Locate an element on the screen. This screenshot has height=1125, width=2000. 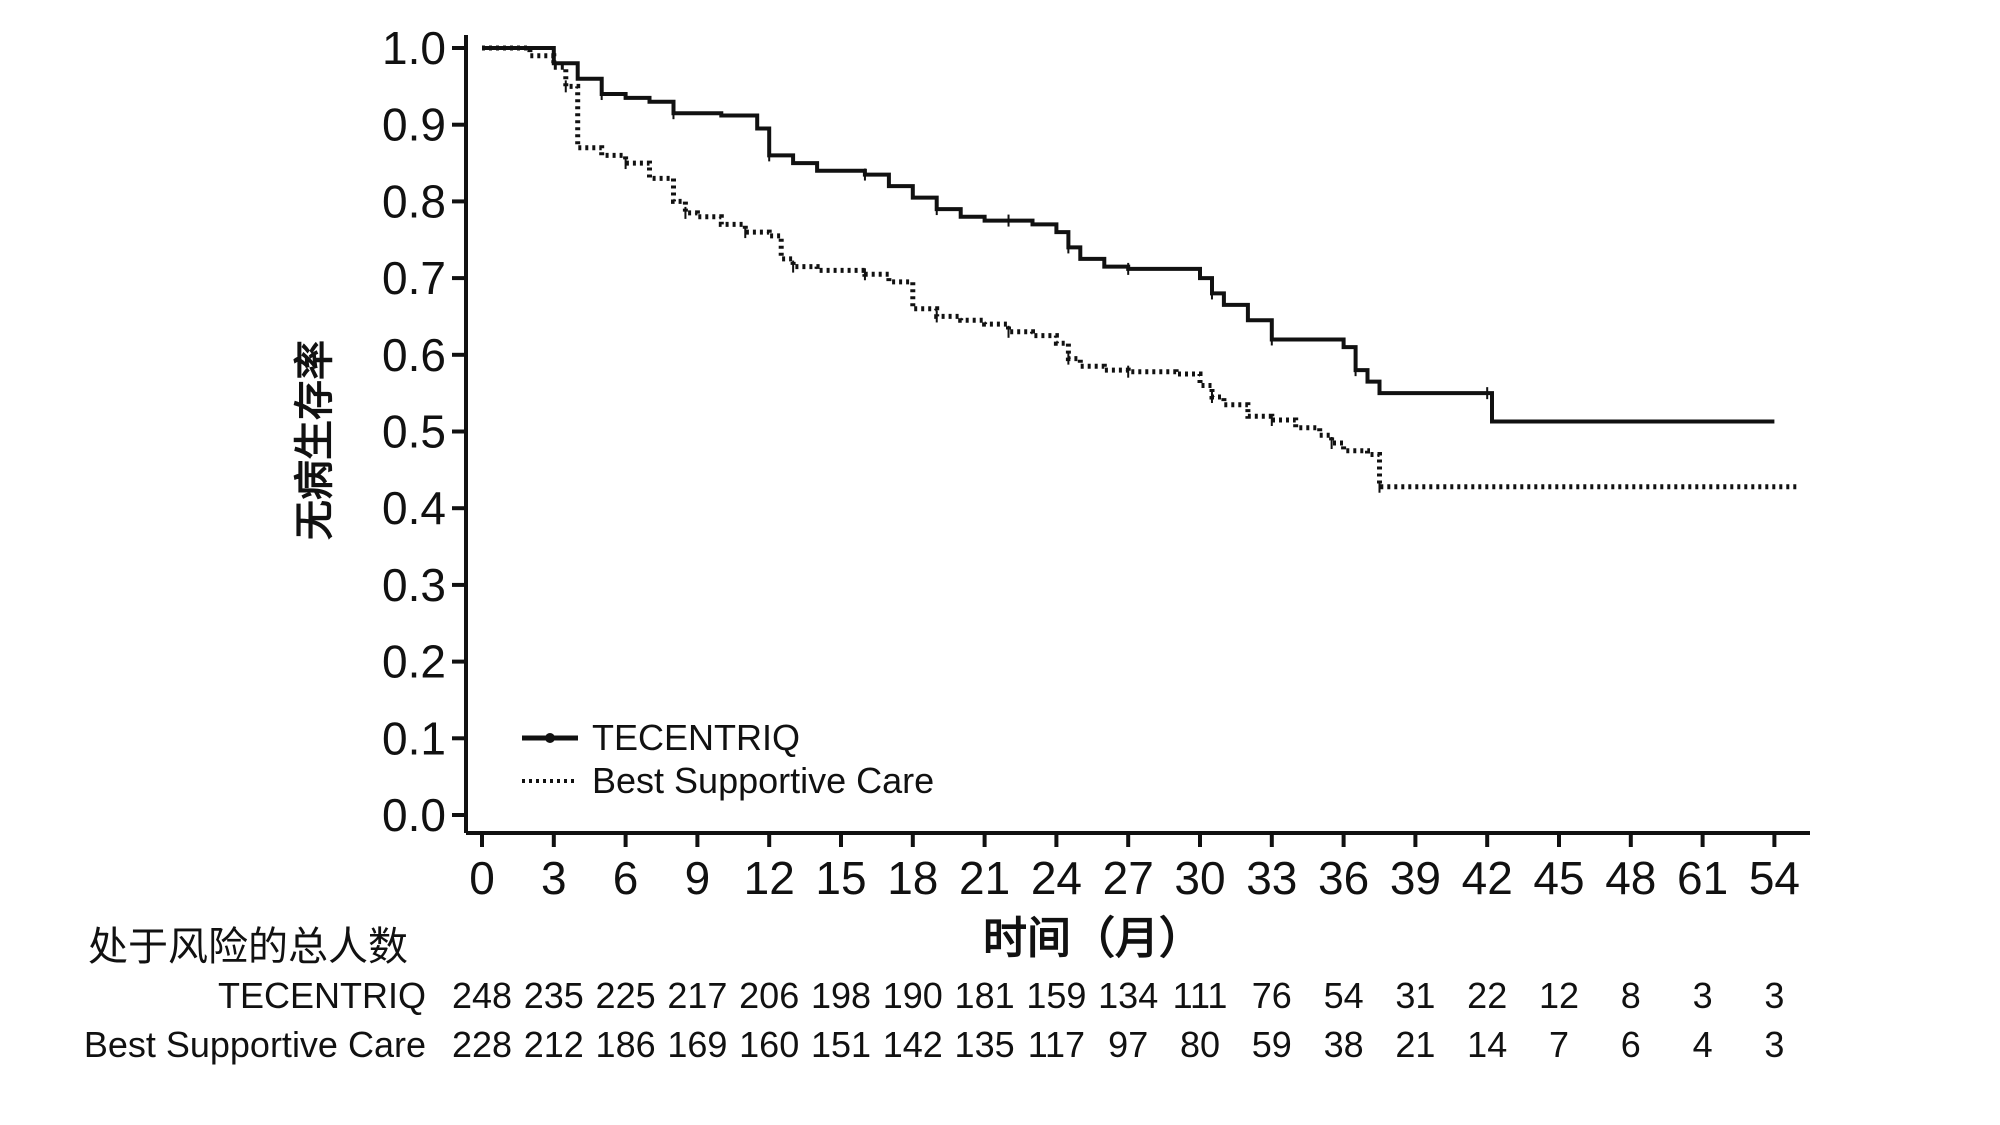
risk-value-bsc: 151 is located at coordinates (841, 1044).